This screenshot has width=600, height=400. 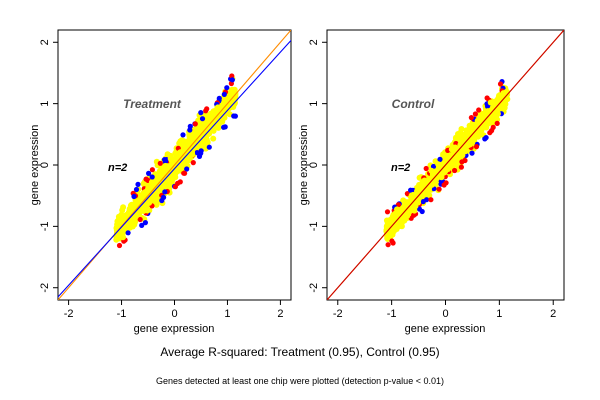 I want to click on y-axis-ticks-control: -2 -1 0 1 2, so click(x=317, y=166).